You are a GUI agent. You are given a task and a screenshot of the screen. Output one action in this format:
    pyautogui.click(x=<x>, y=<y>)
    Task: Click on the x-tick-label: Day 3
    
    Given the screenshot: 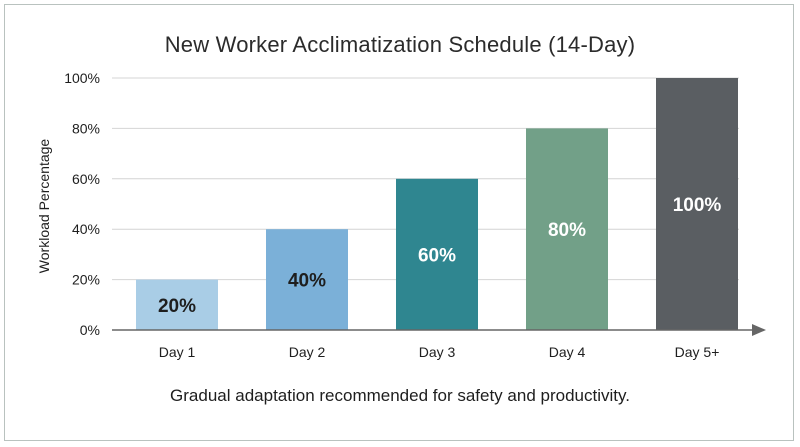 What is the action you would take?
    pyautogui.click(x=437, y=352)
    